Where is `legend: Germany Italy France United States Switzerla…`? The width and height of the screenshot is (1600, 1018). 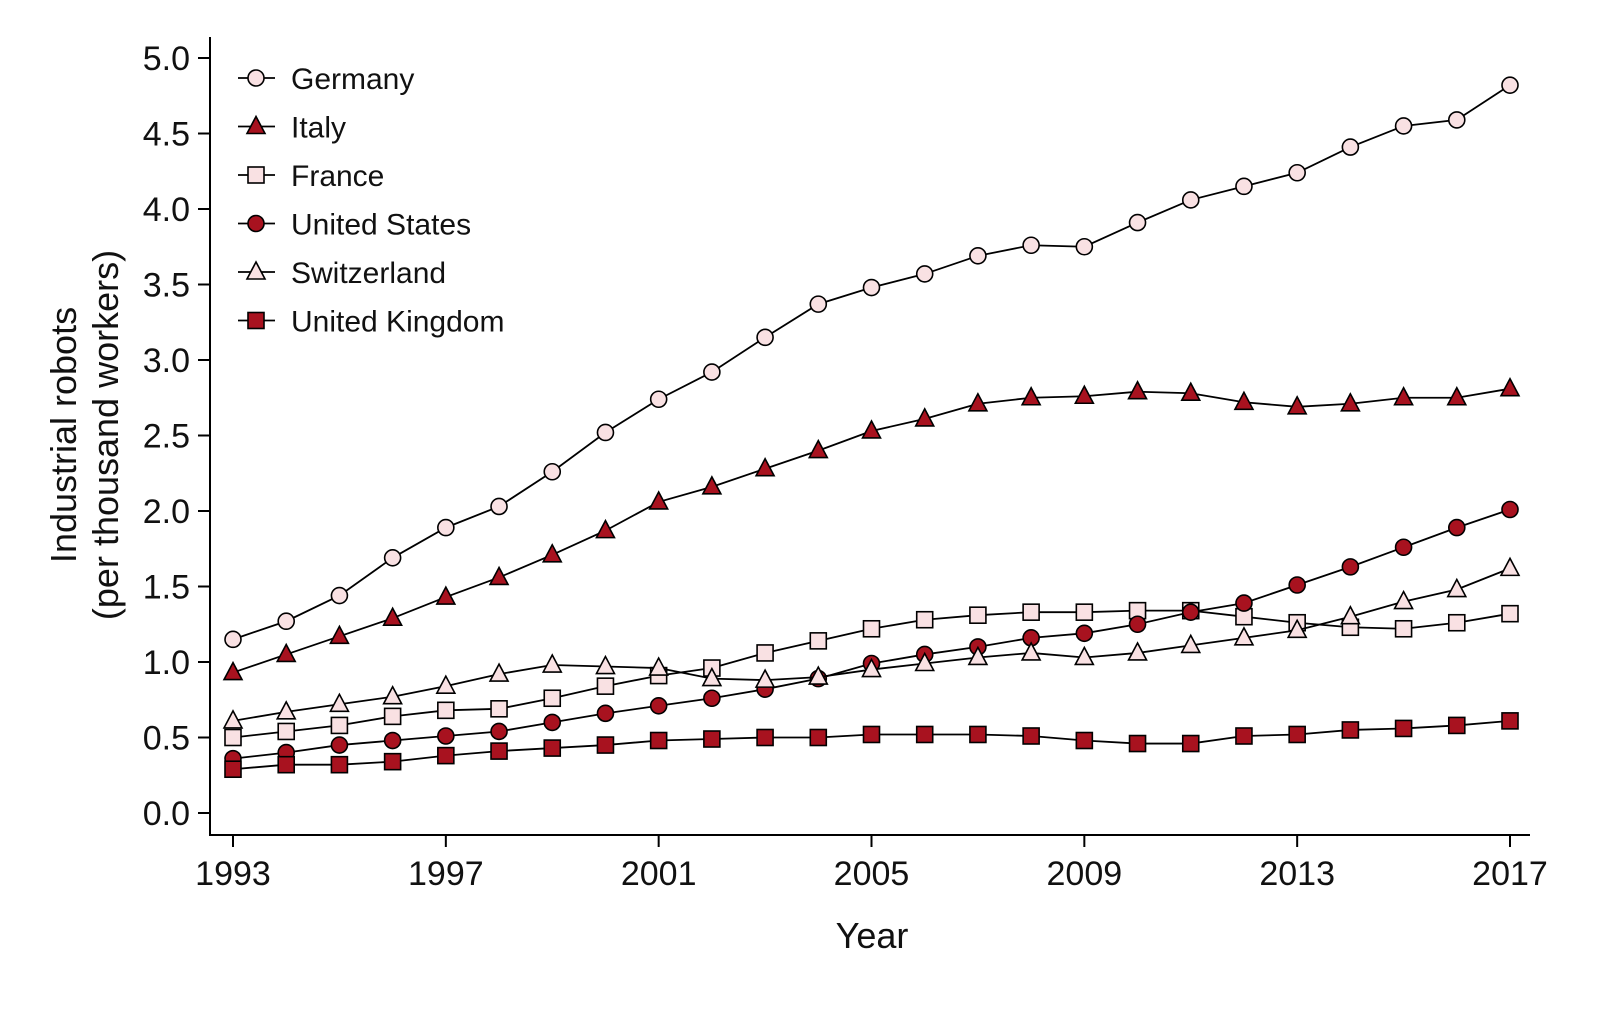
legend: Germany Italy France United States Switzerla… is located at coordinates (371, 201).